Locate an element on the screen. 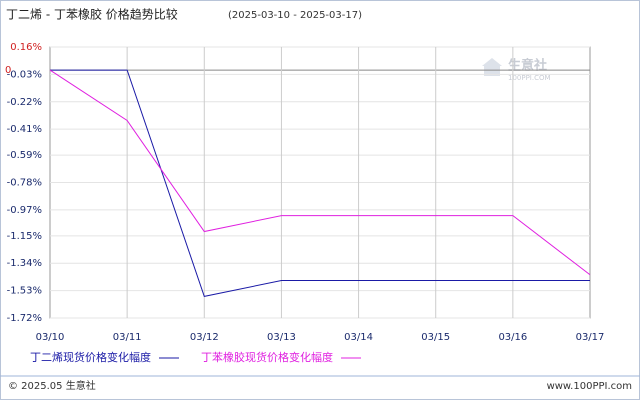 The height and width of the screenshot is (400, 640). footer-left: © 2025.05 生意社 is located at coordinates (52, 385).